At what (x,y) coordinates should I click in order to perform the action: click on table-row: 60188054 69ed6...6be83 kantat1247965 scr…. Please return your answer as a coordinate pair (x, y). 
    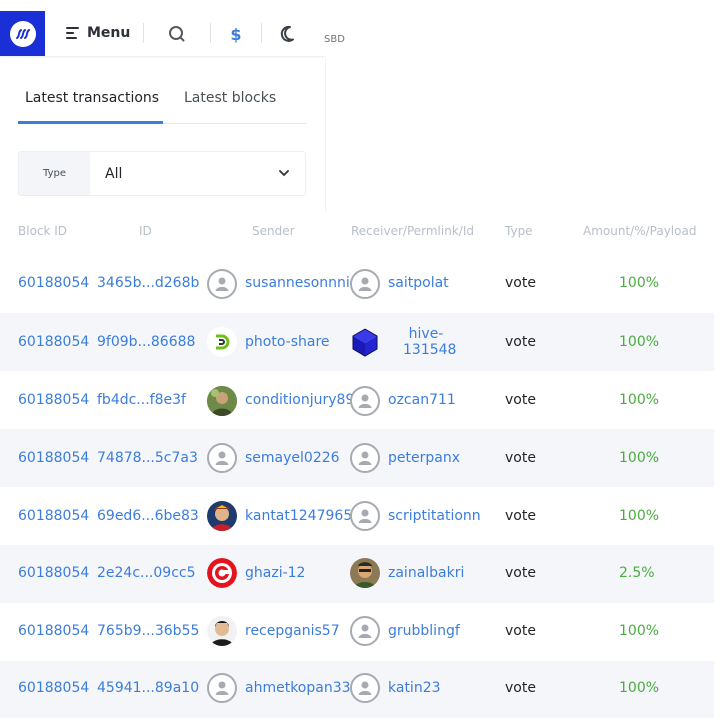
    Looking at the image, I should click on (357, 516).